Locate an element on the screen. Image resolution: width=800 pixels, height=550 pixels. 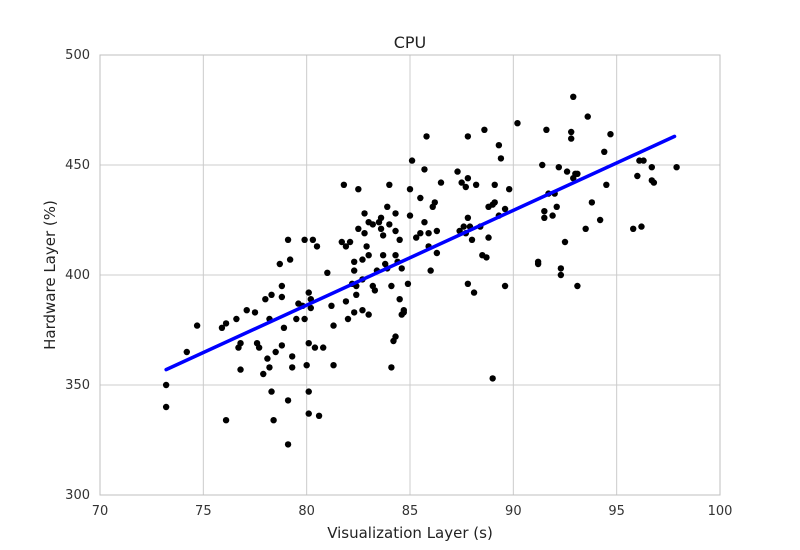
x-tick-label: 95 is located at coordinates (616, 511).